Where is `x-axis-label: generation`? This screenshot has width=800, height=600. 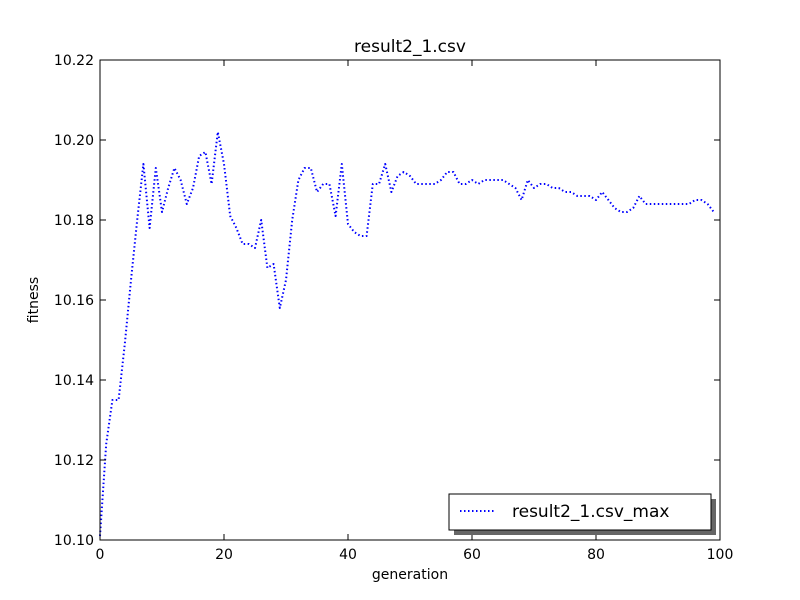
x-axis-label: generation is located at coordinates (410, 575).